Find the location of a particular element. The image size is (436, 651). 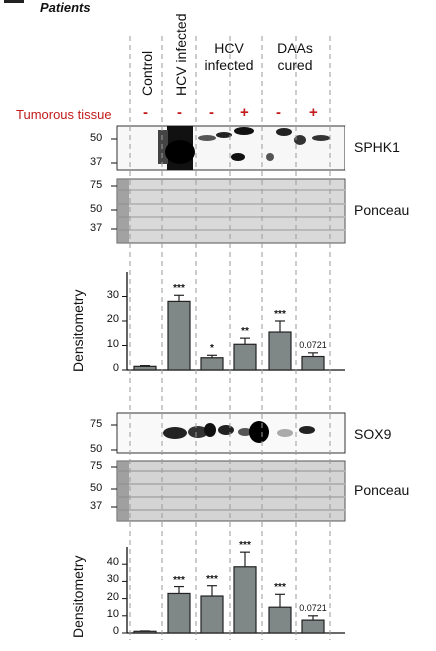

mw-ticks is located at coordinates (114, 323).